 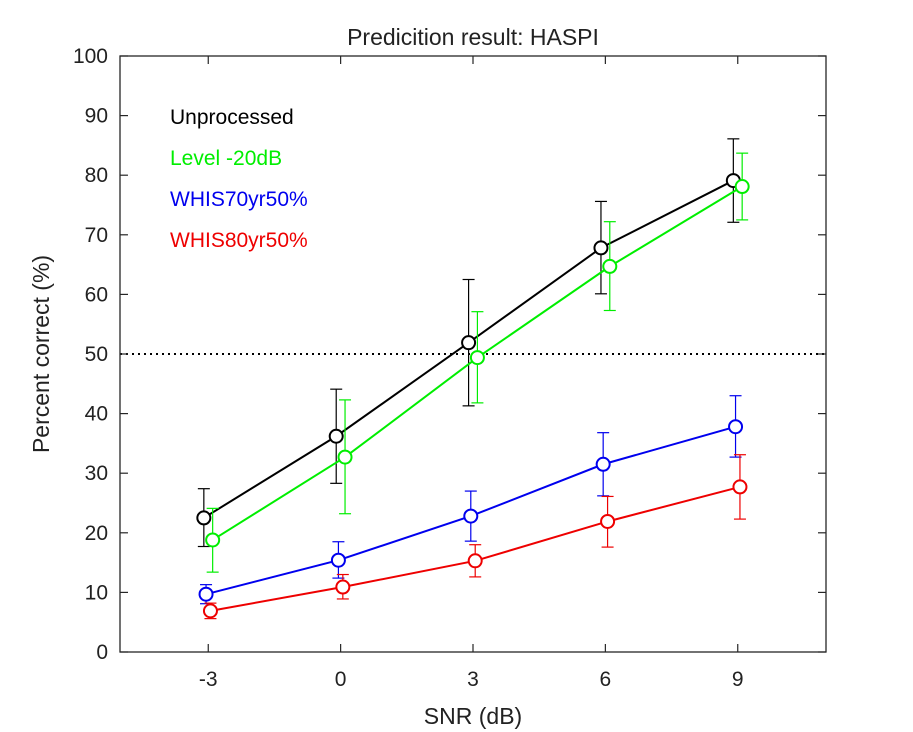 What do you see at coordinates (473, 716) in the screenshot?
I see `x-axis-title: SNR (dB)` at bounding box center [473, 716].